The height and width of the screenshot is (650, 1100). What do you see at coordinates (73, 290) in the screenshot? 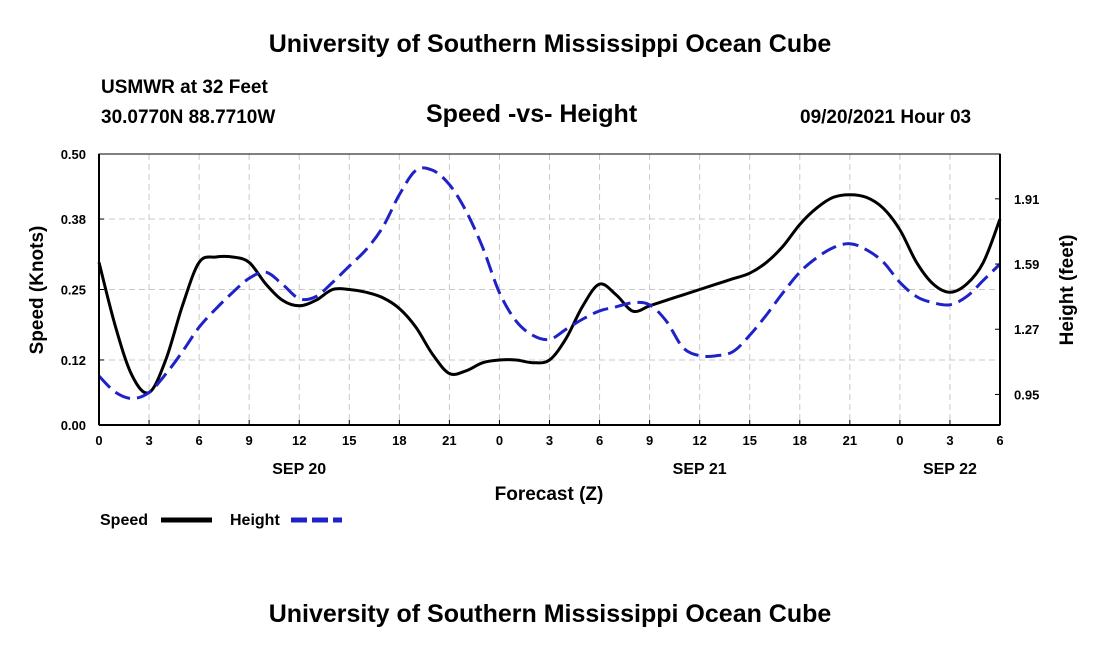
I see `y-tick-label: 0.25` at bounding box center [73, 290].